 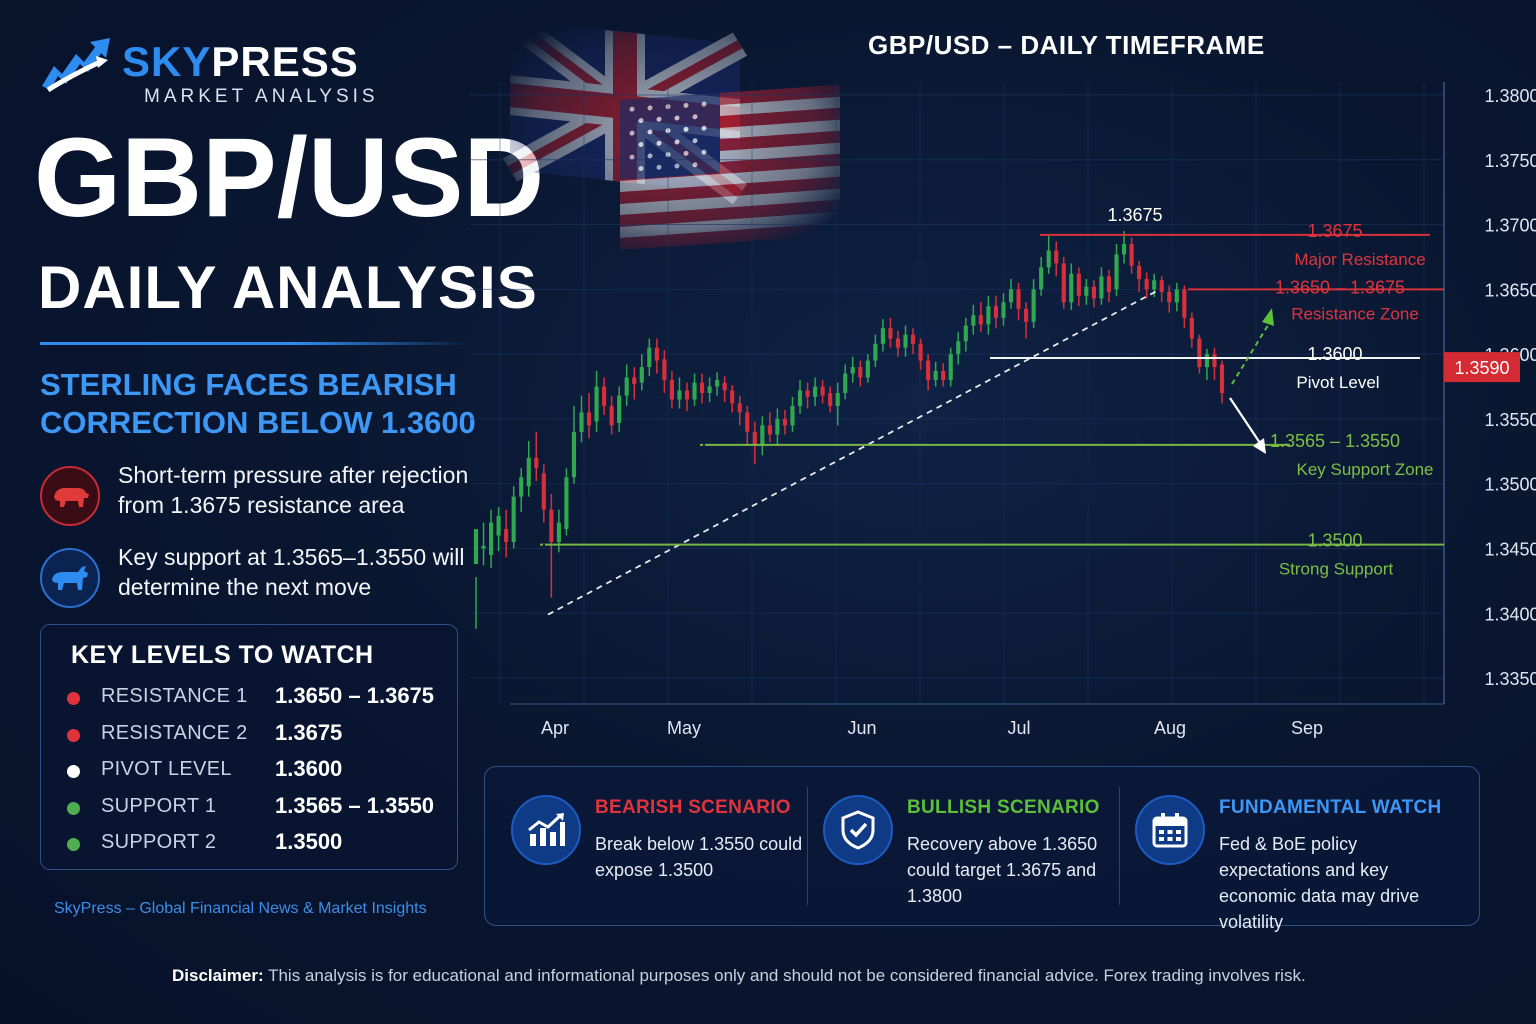 I want to click on level-row: RESISTANCE 2 1.3675, so click(x=257, y=735).